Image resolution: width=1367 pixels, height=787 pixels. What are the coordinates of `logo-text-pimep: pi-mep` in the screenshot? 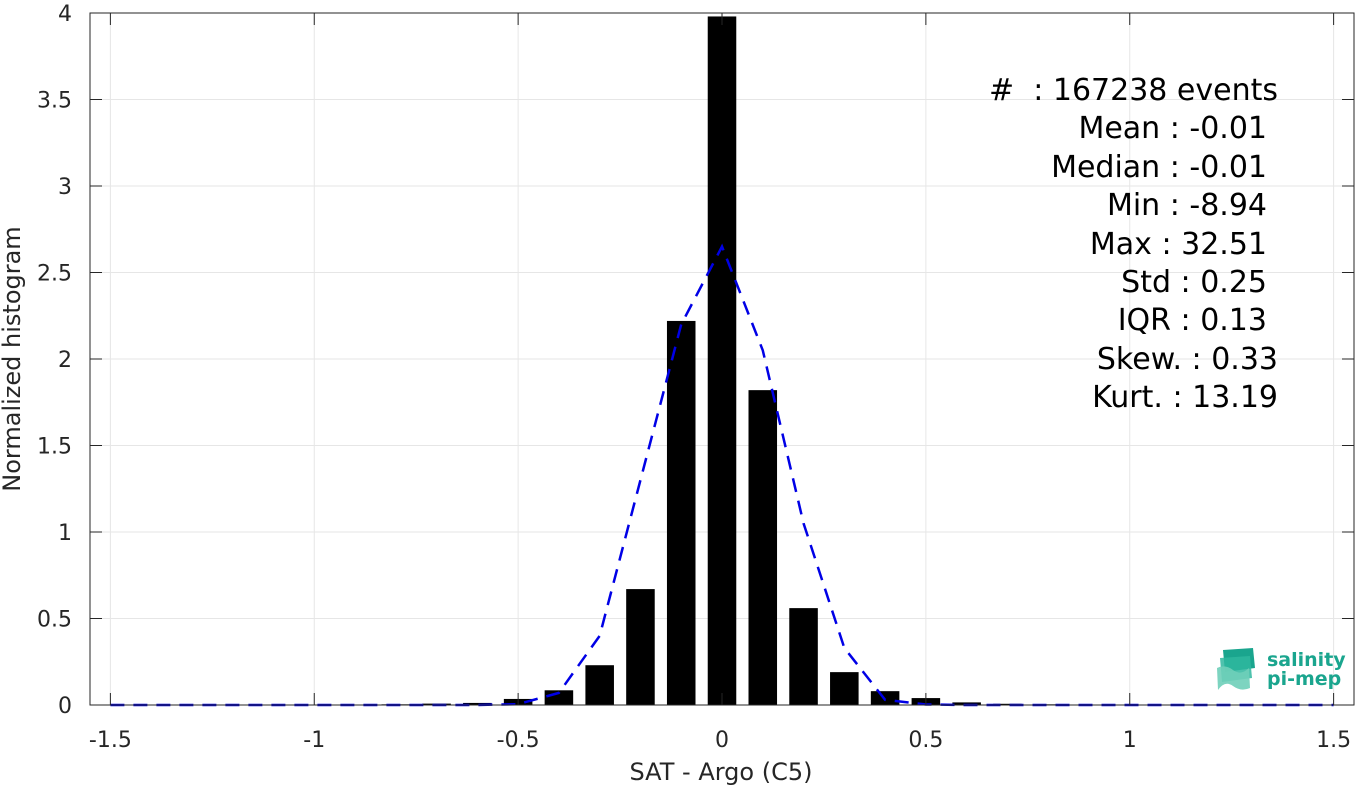 It's located at (1304, 679).